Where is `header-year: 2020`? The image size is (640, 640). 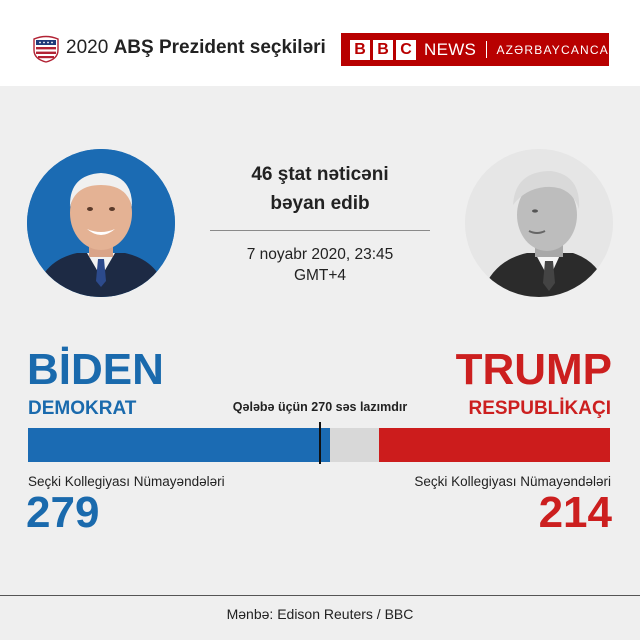
header-year: 2020 is located at coordinates (87, 47).